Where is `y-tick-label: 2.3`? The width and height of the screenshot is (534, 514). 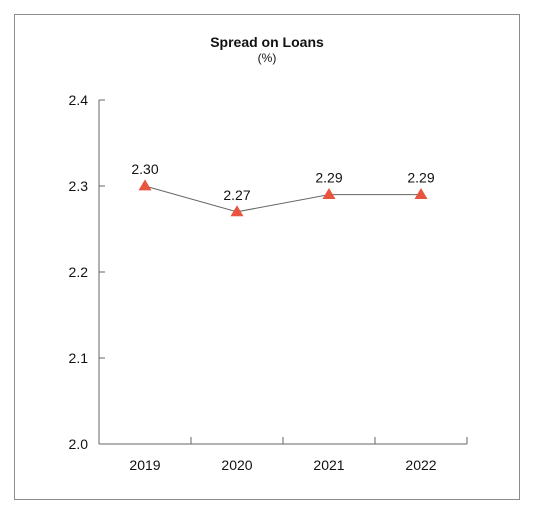
y-tick-label: 2.3 is located at coordinates (79, 186).